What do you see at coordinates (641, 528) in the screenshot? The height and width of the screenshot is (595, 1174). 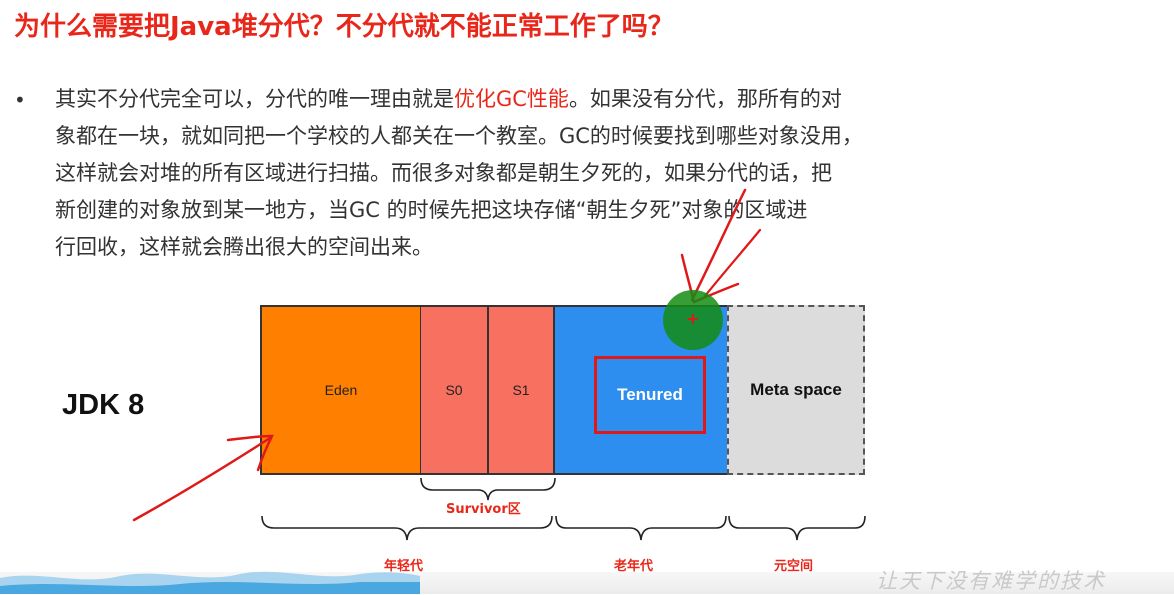 I see `old-brace` at bounding box center [641, 528].